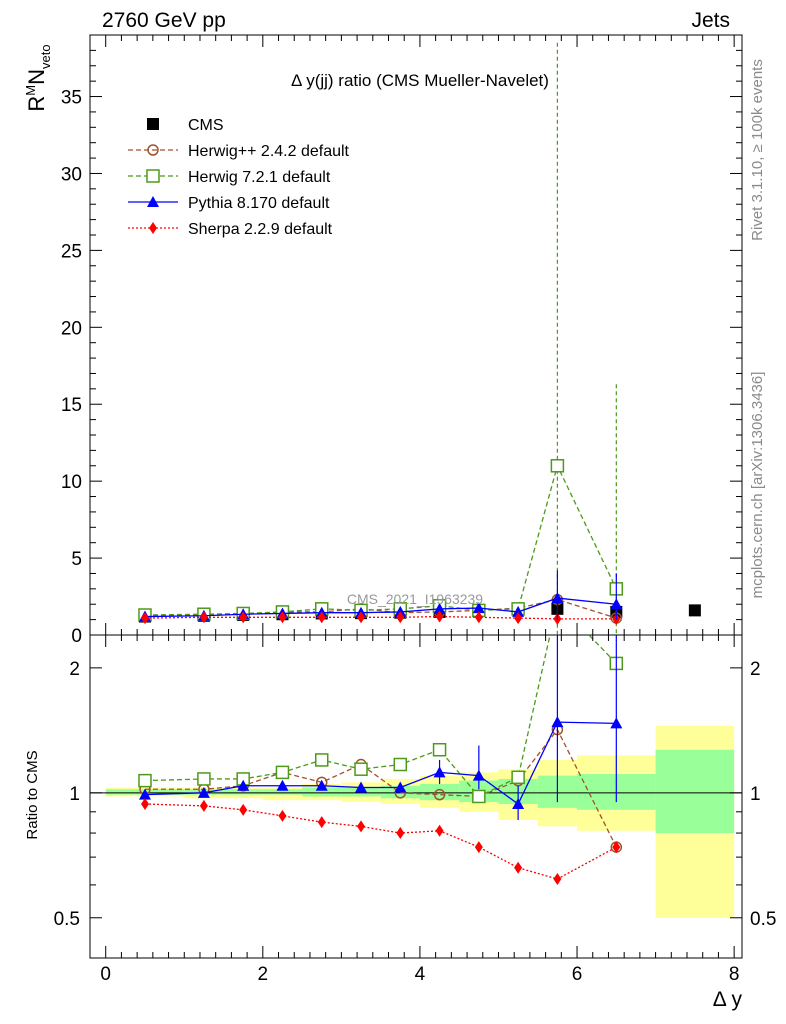 The image size is (786, 1024). I want to click on y-tick-label-main: 35, so click(71, 98).